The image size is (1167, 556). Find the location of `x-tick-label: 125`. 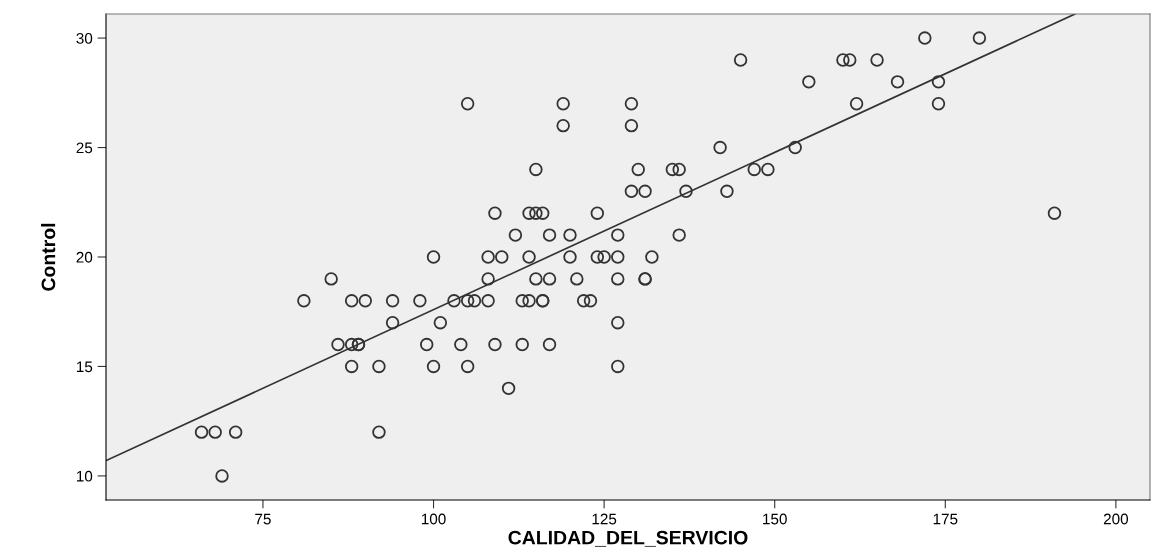

x-tick-label: 125 is located at coordinates (604, 519).